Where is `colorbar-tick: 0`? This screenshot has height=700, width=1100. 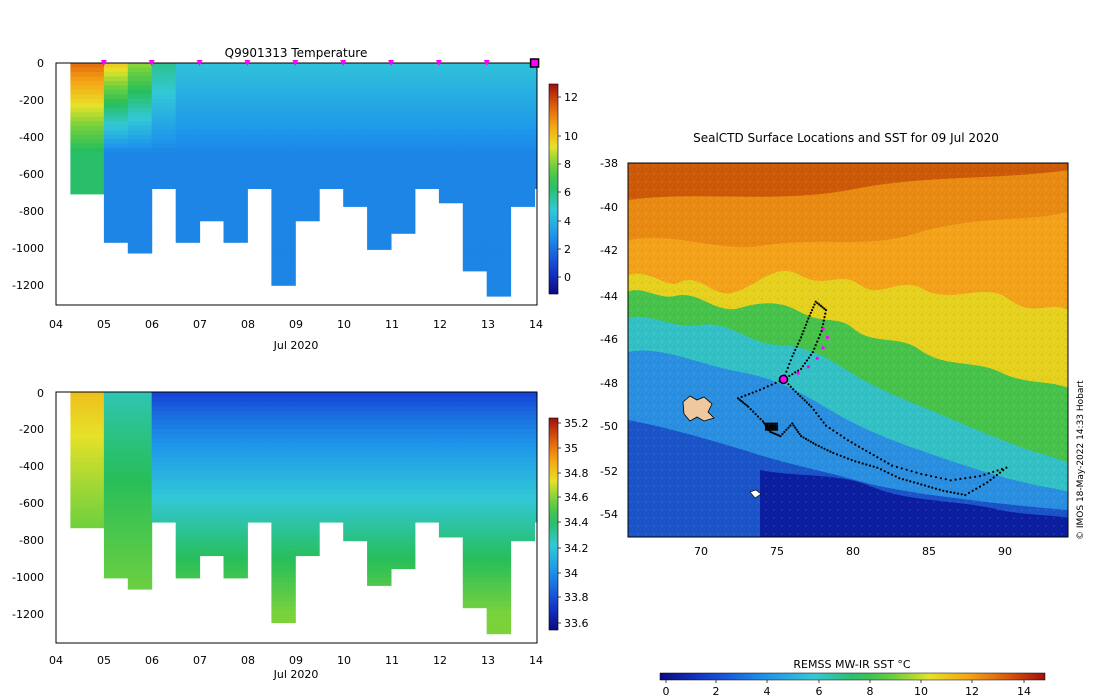 colorbar-tick: 0 is located at coordinates (666, 691).